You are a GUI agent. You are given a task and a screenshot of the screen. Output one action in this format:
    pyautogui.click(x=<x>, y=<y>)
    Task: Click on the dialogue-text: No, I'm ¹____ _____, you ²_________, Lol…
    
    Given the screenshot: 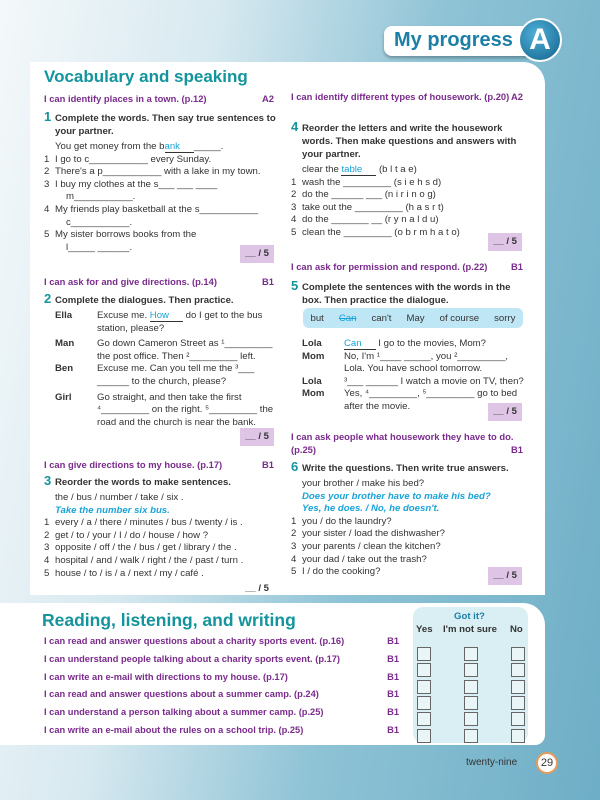 What is the action you would take?
    pyautogui.click(x=435, y=363)
    